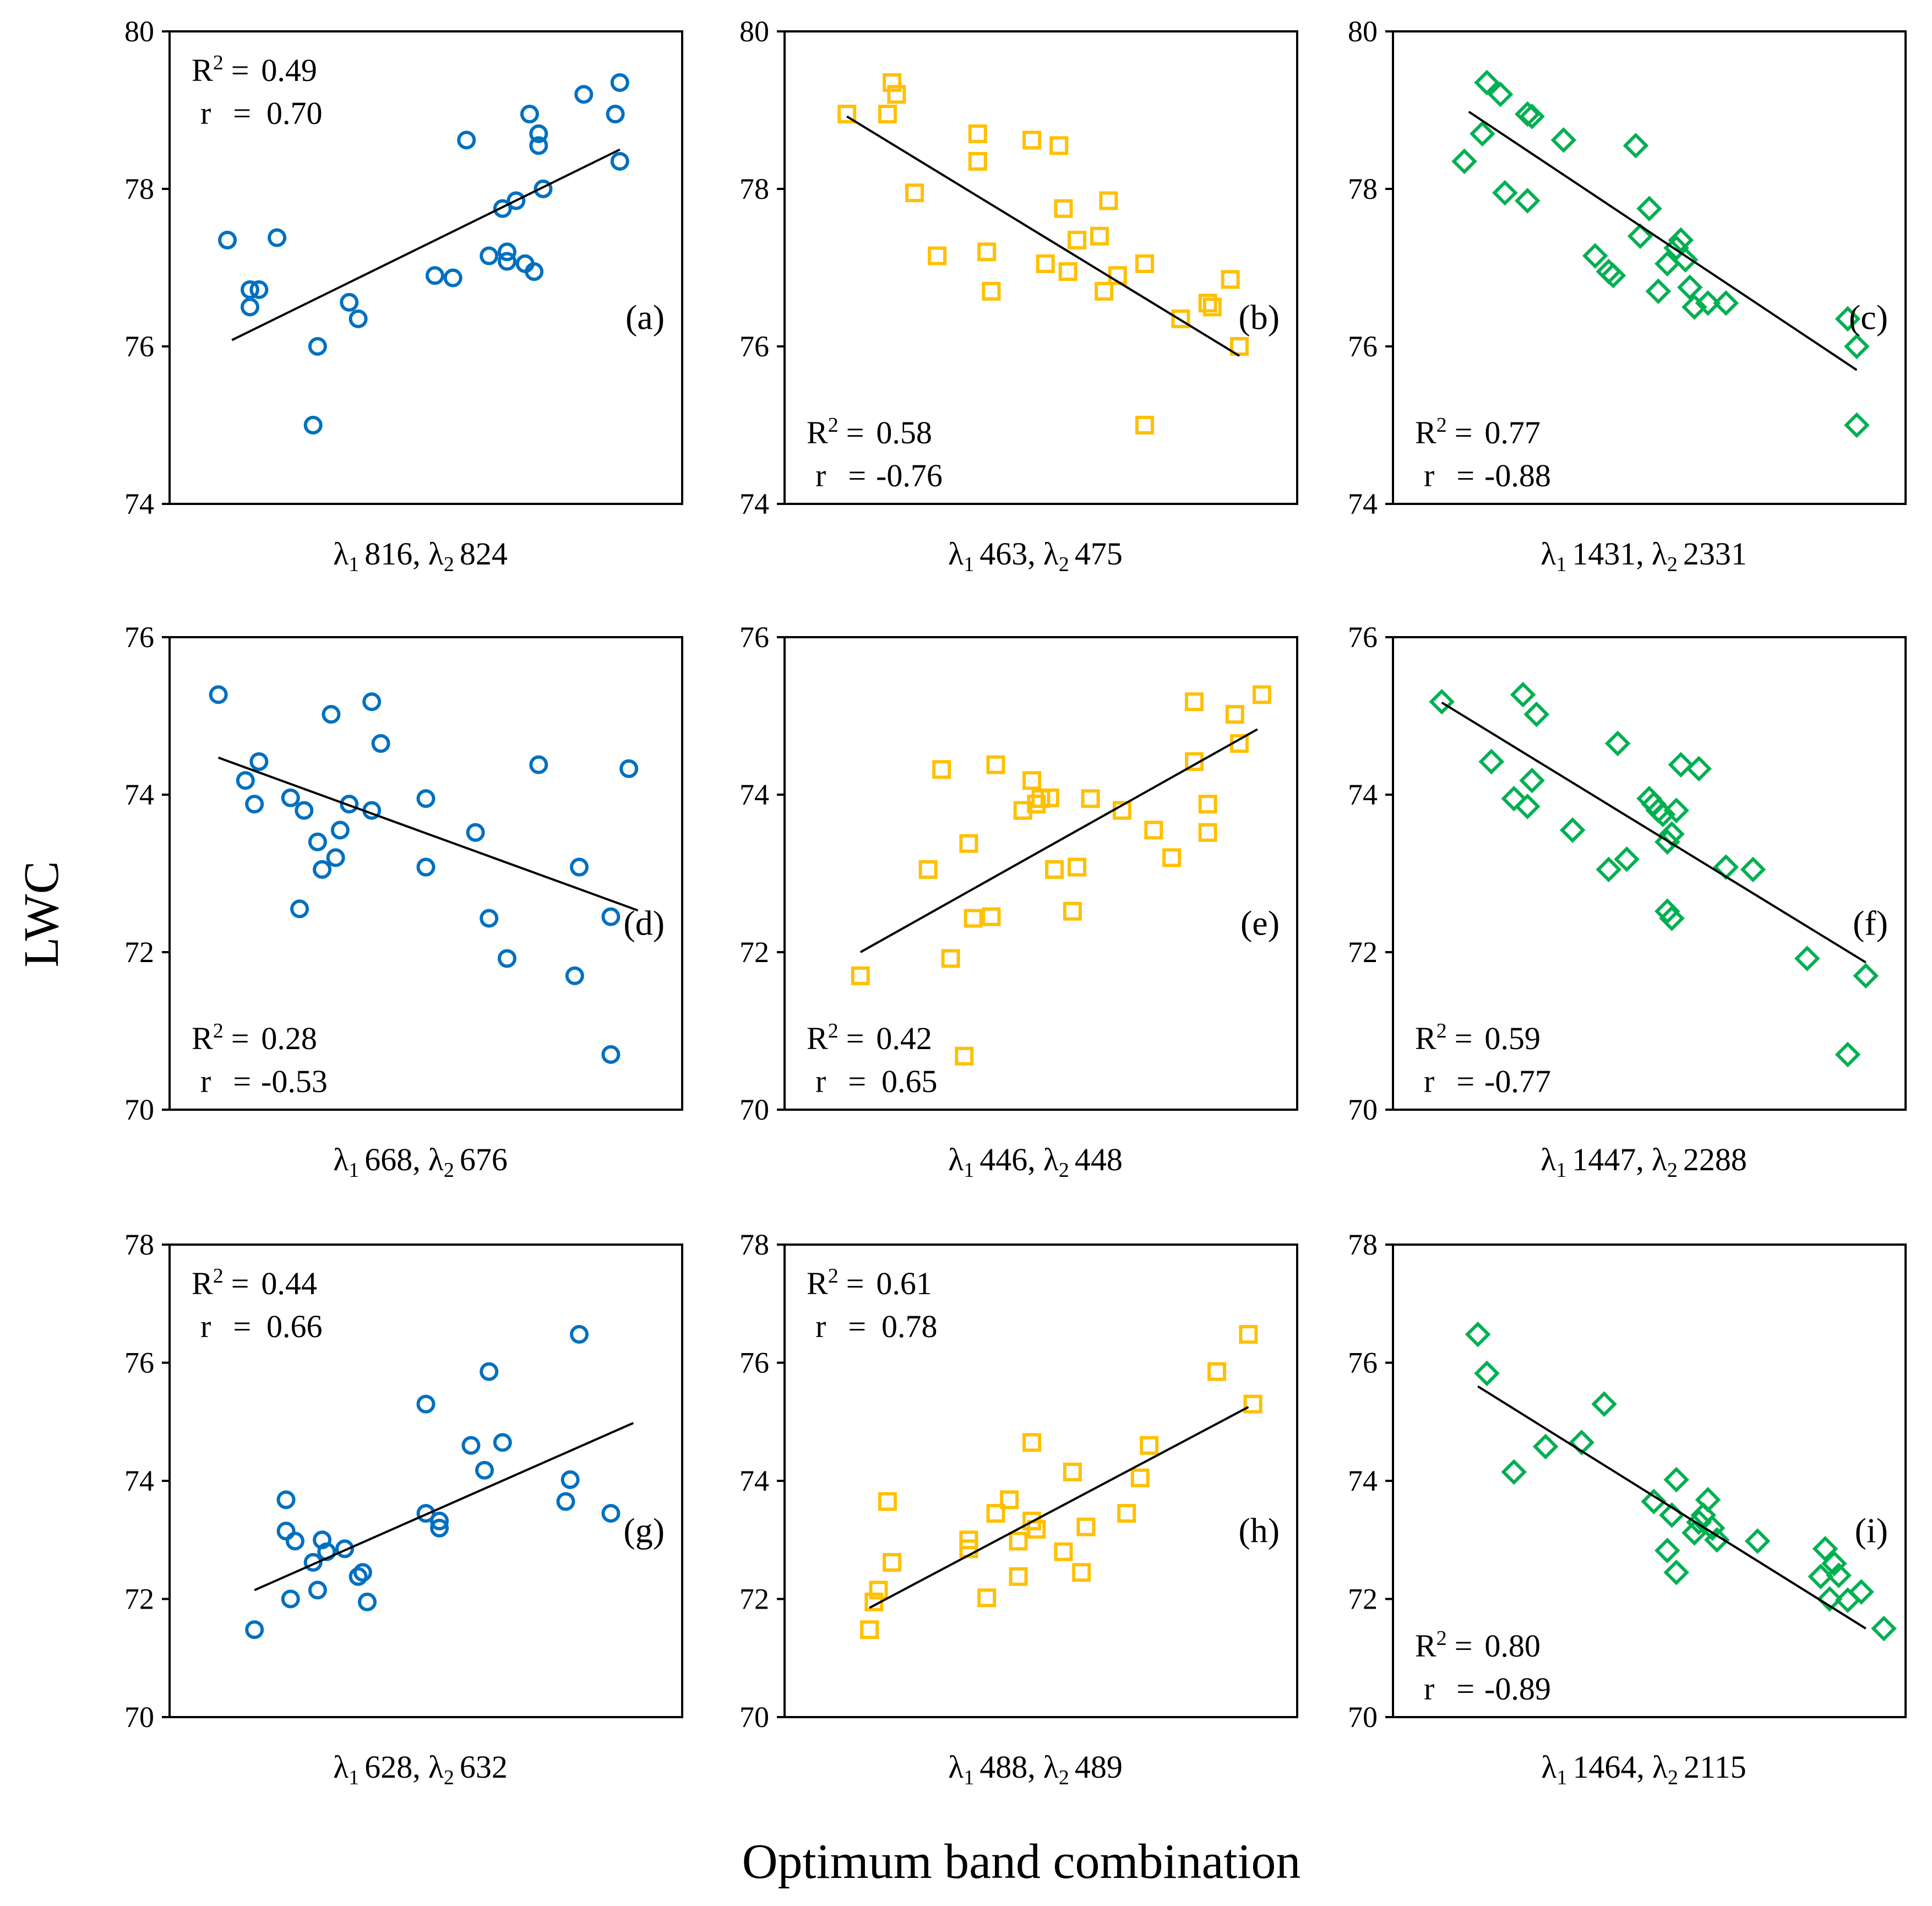 Image resolution: width=1932 pixels, height=1906 pixels. Describe the element at coordinates (1487, 1081) in the screenshot. I see `correlation-text: r = -0.77` at that location.